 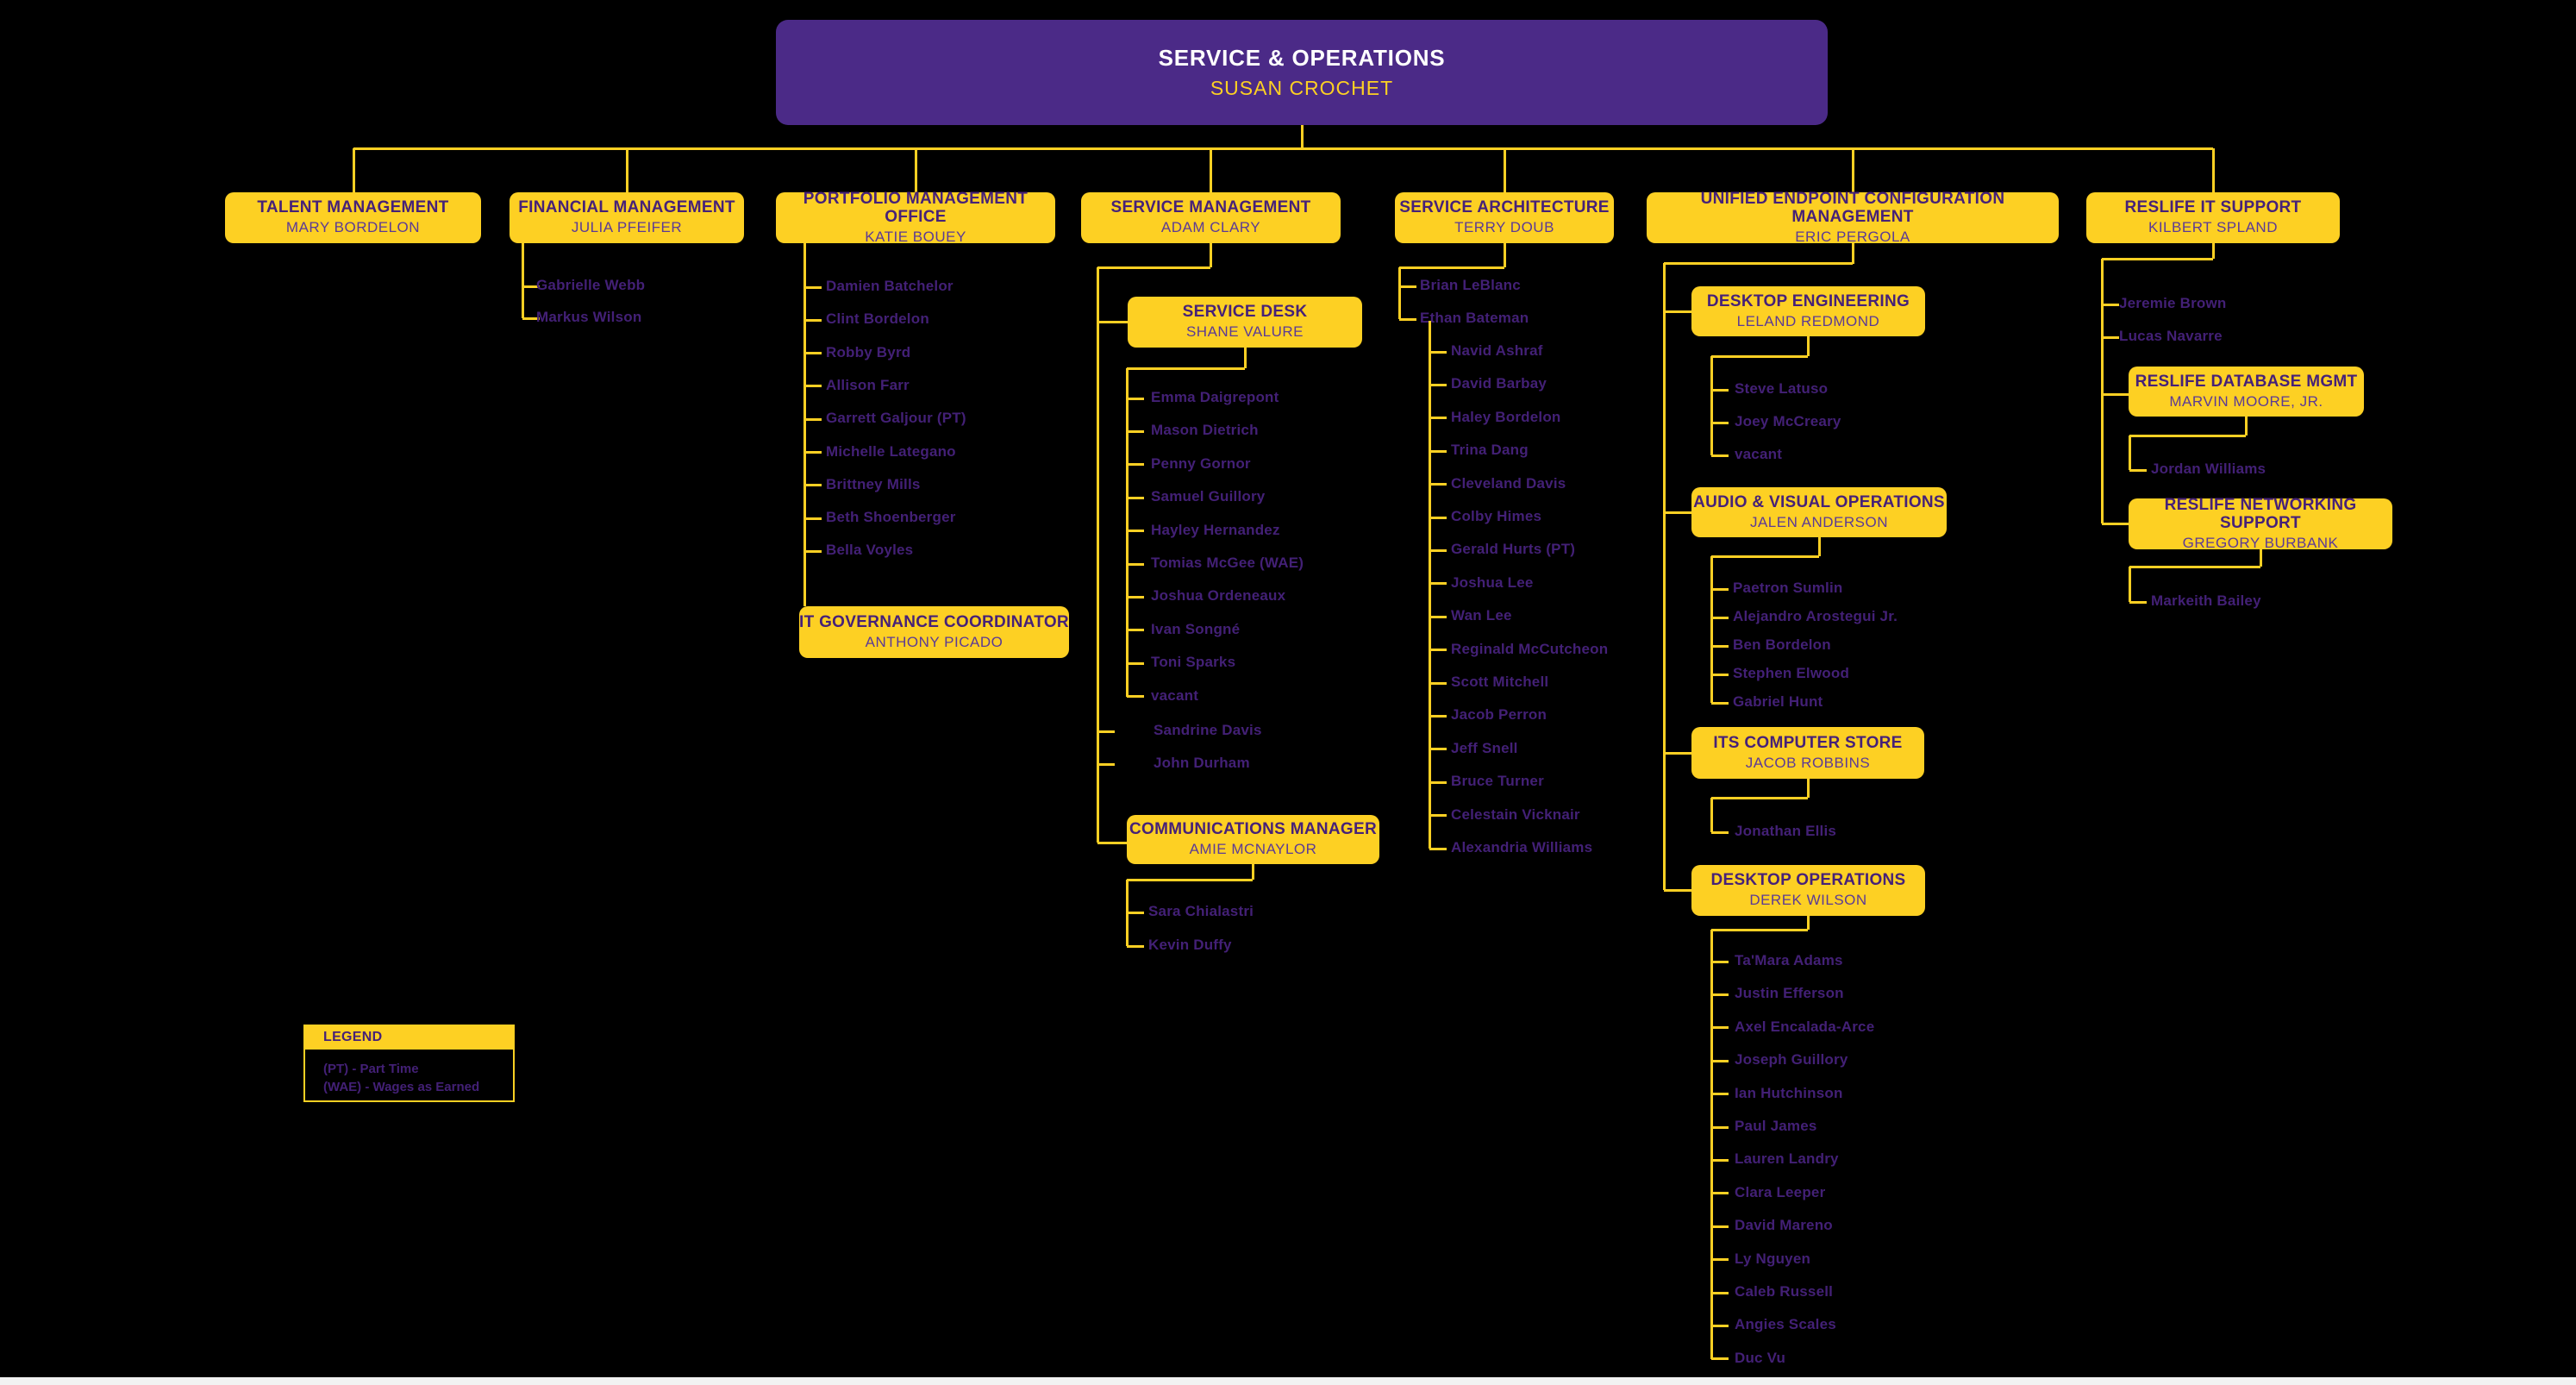 What do you see at coordinates (934, 632) in the screenshot?
I see `sub-box-it-governance-coordinator: IT GOVERNANCE COORDINATOR ANTHONY PICADO` at bounding box center [934, 632].